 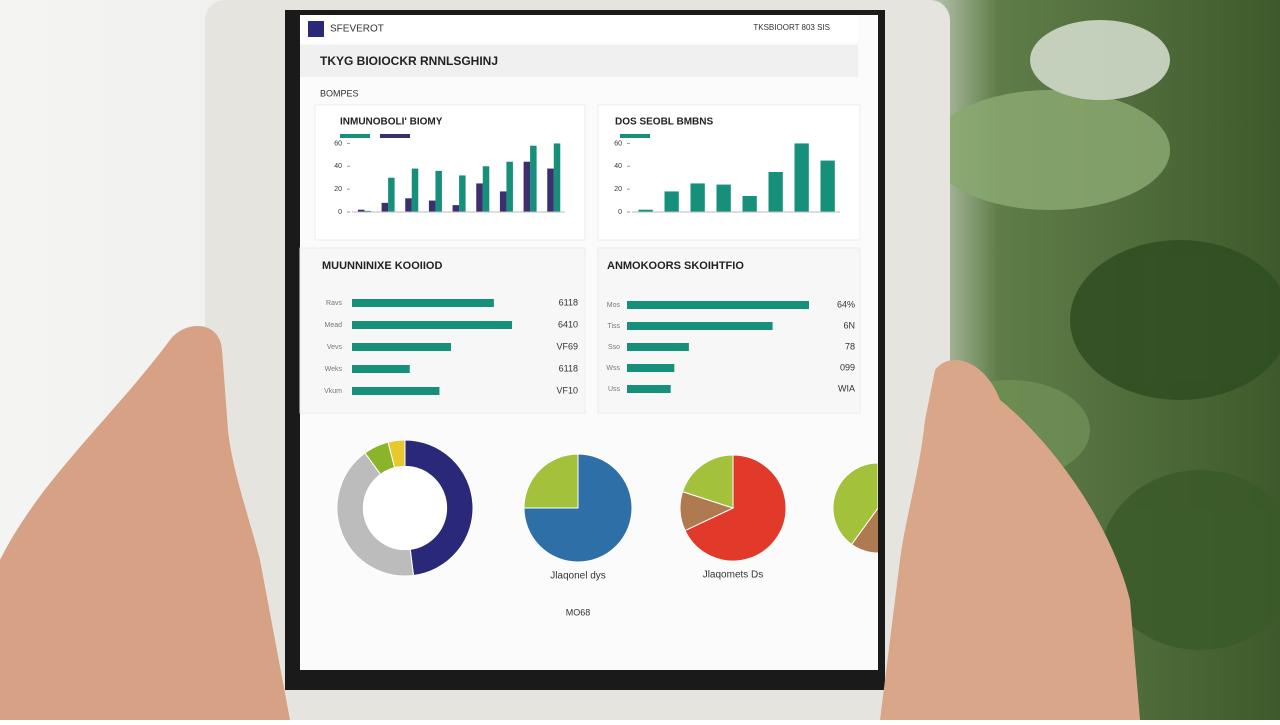 I want to click on section-label: BOMPES, so click(x=339, y=93).